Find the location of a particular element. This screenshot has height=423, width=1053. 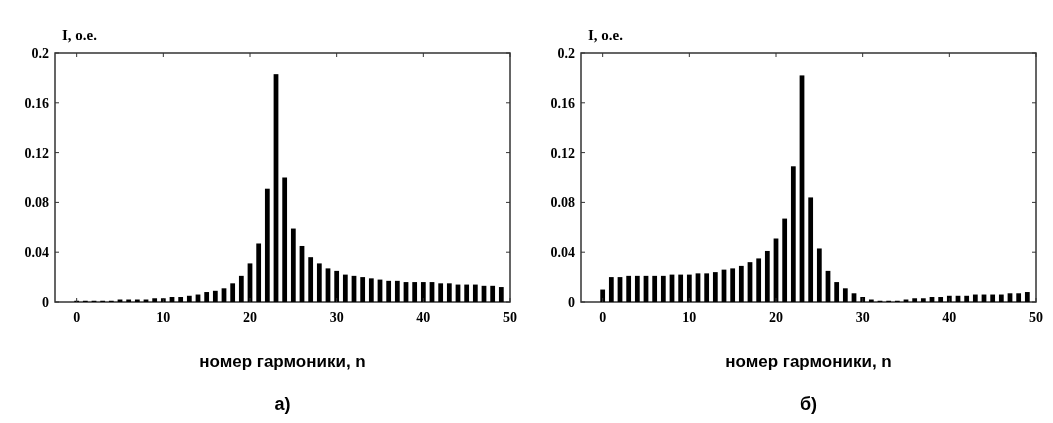

text: б) is located at coordinates (808, 404).